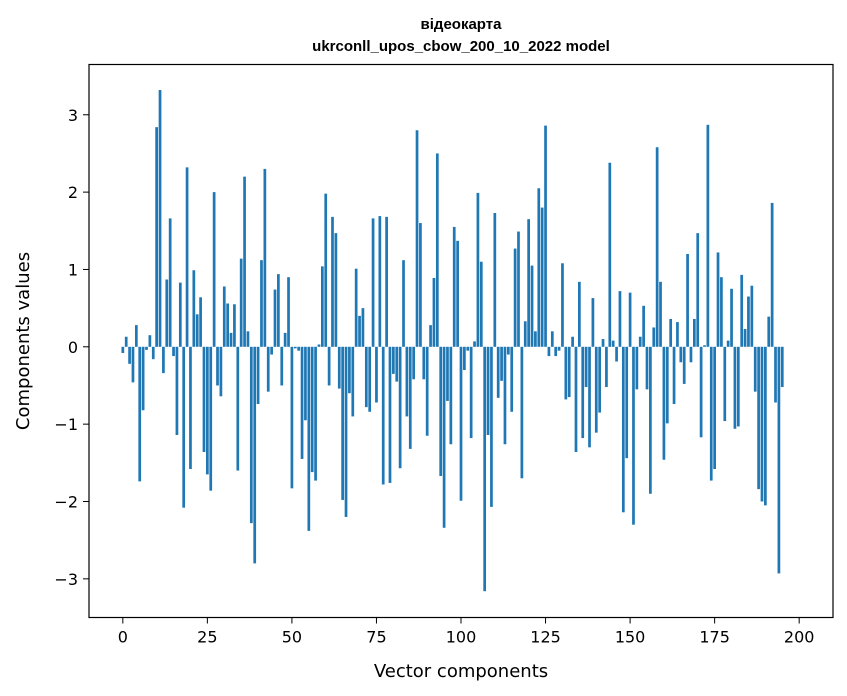  What do you see at coordinates (292, 637) in the screenshot?
I see `x-tick-label: 50` at bounding box center [292, 637].